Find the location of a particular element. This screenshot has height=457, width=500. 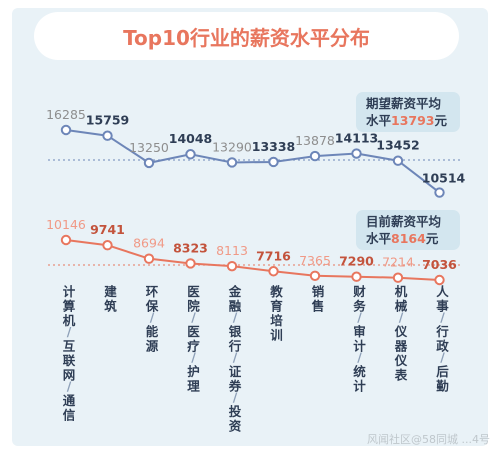

data-label: 14113 is located at coordinates (357, 138).